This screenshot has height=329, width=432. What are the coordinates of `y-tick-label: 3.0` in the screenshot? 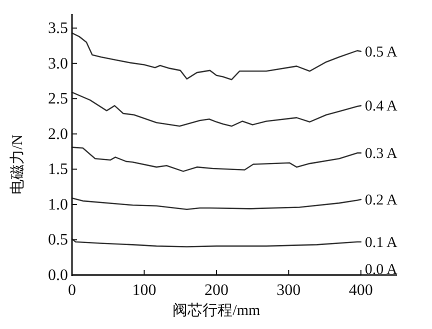 It's located at (58, 63).